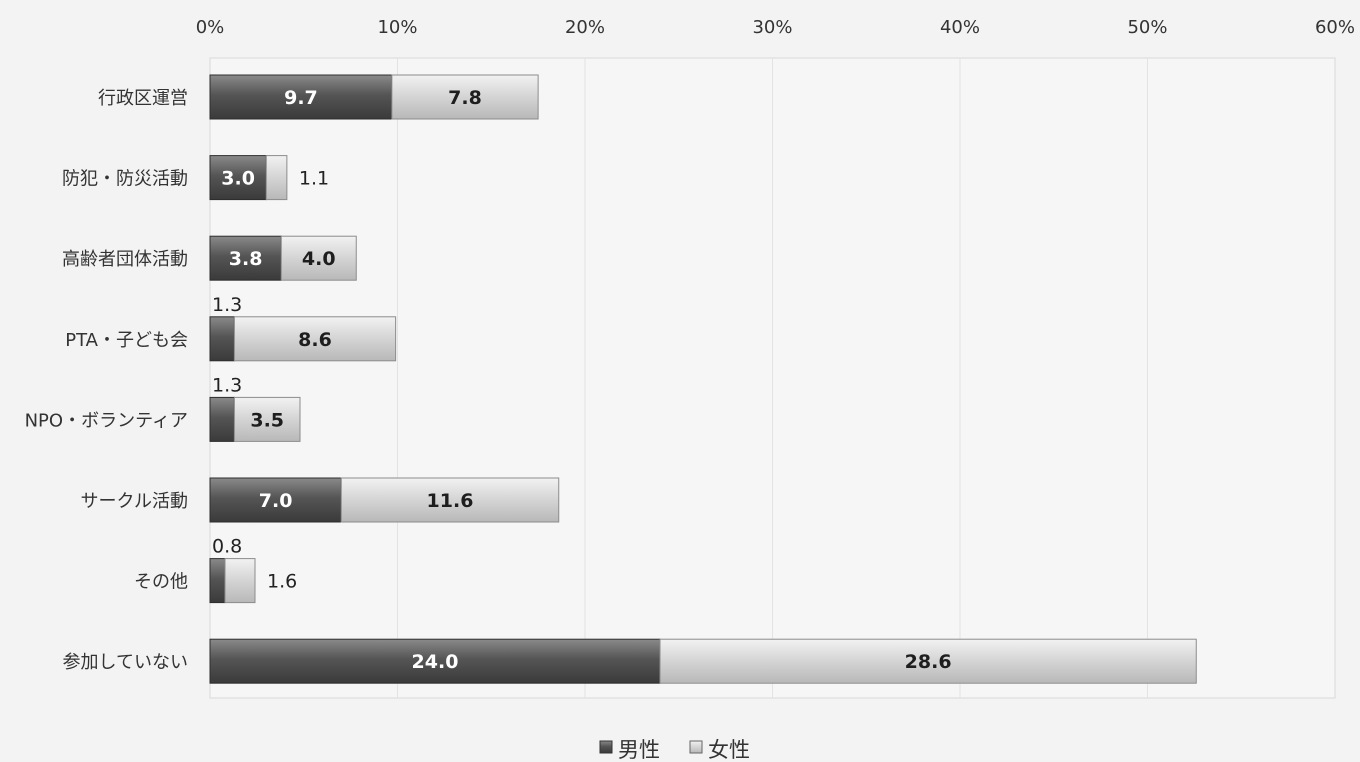 This screenshot has height=762, width=1360. Describe the element at coordinates (227, 547) in the screenshot. I see `data-label: 0.8` at that location.